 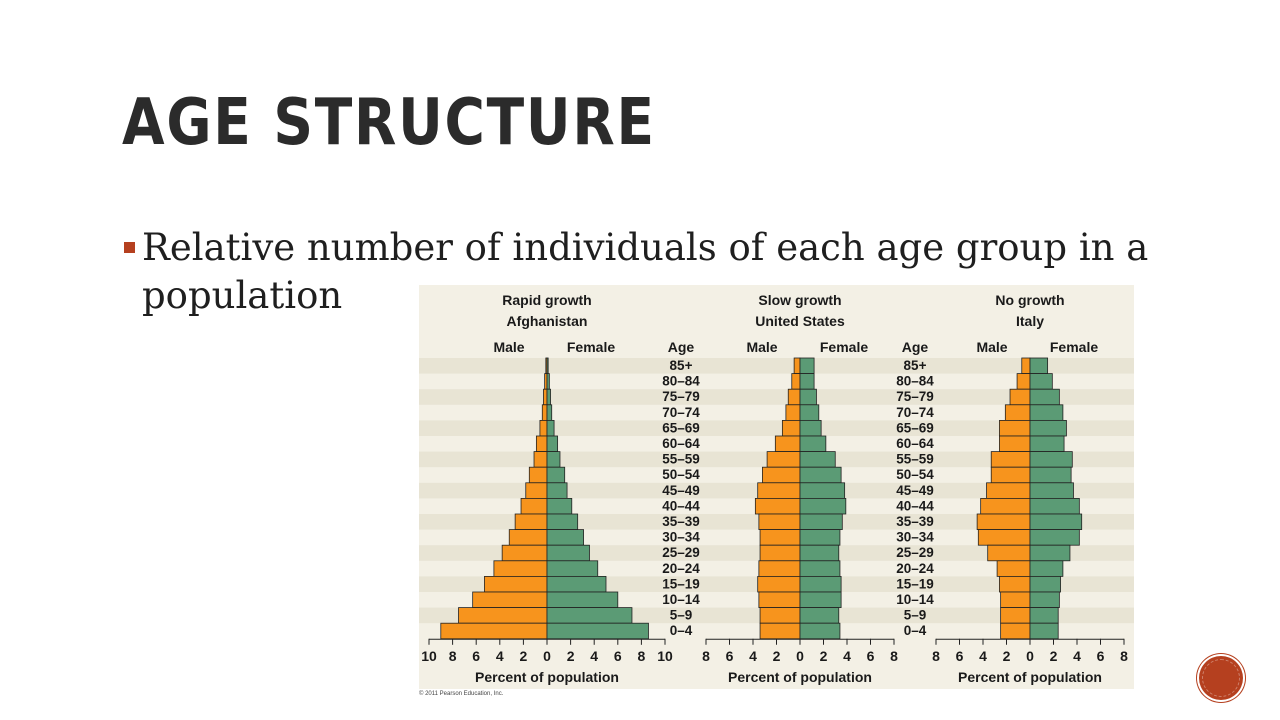 I want to click on chart-subtitle: United States, so click(x=800, y=321).